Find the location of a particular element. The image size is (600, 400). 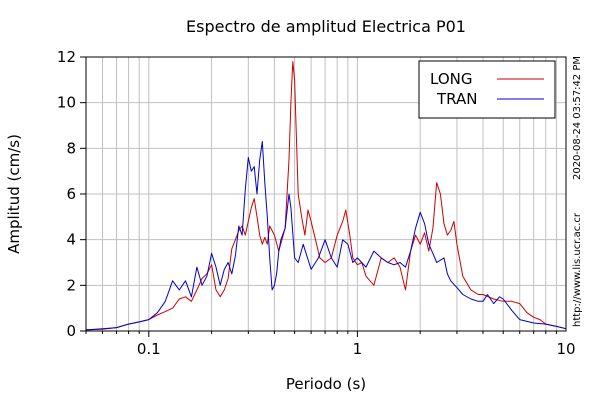

legend-box is located at coordinates (487, 89).